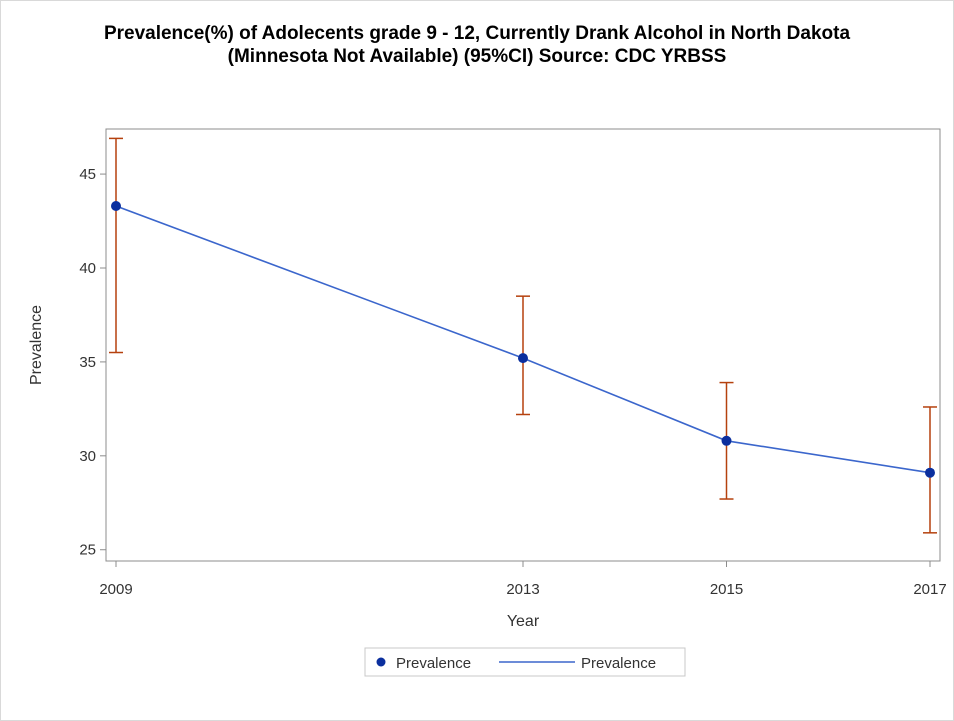 The width and height of the screenshot is (954, 721). Describe the element at coordinates (523, 621) in the screenshot. I see `x-axis-label: Year` at that location.